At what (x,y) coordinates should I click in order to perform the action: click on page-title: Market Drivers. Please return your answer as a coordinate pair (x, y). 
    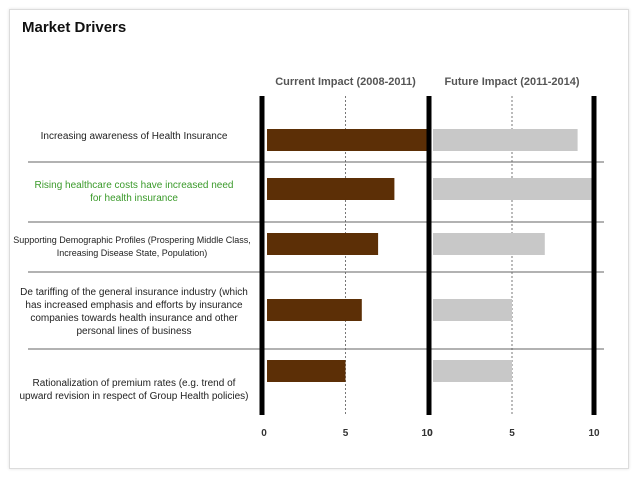
    Looking at the image, I should click on (74, 27).